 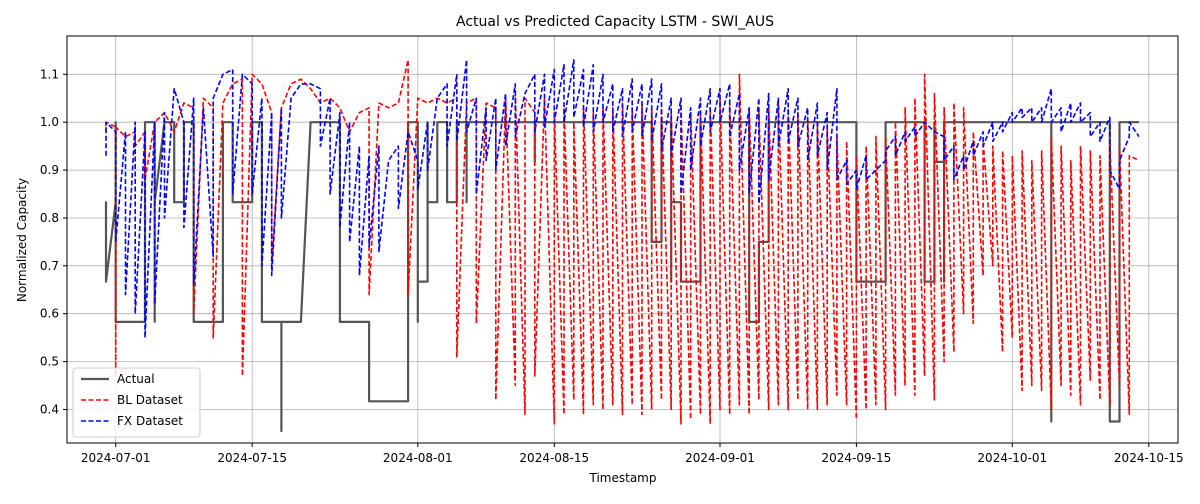 I want to click on legend: Actual BL Dataset FX Dataset, so click(x=136, y=402).